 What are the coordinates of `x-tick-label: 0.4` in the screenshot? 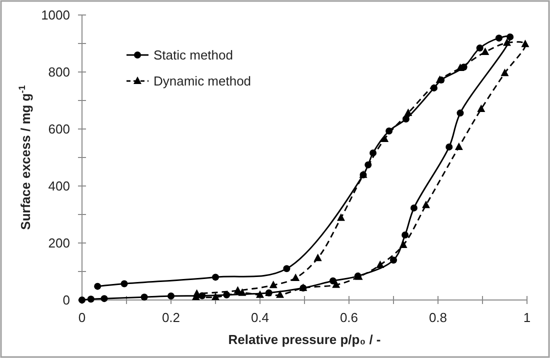 It's located at (260, 317).